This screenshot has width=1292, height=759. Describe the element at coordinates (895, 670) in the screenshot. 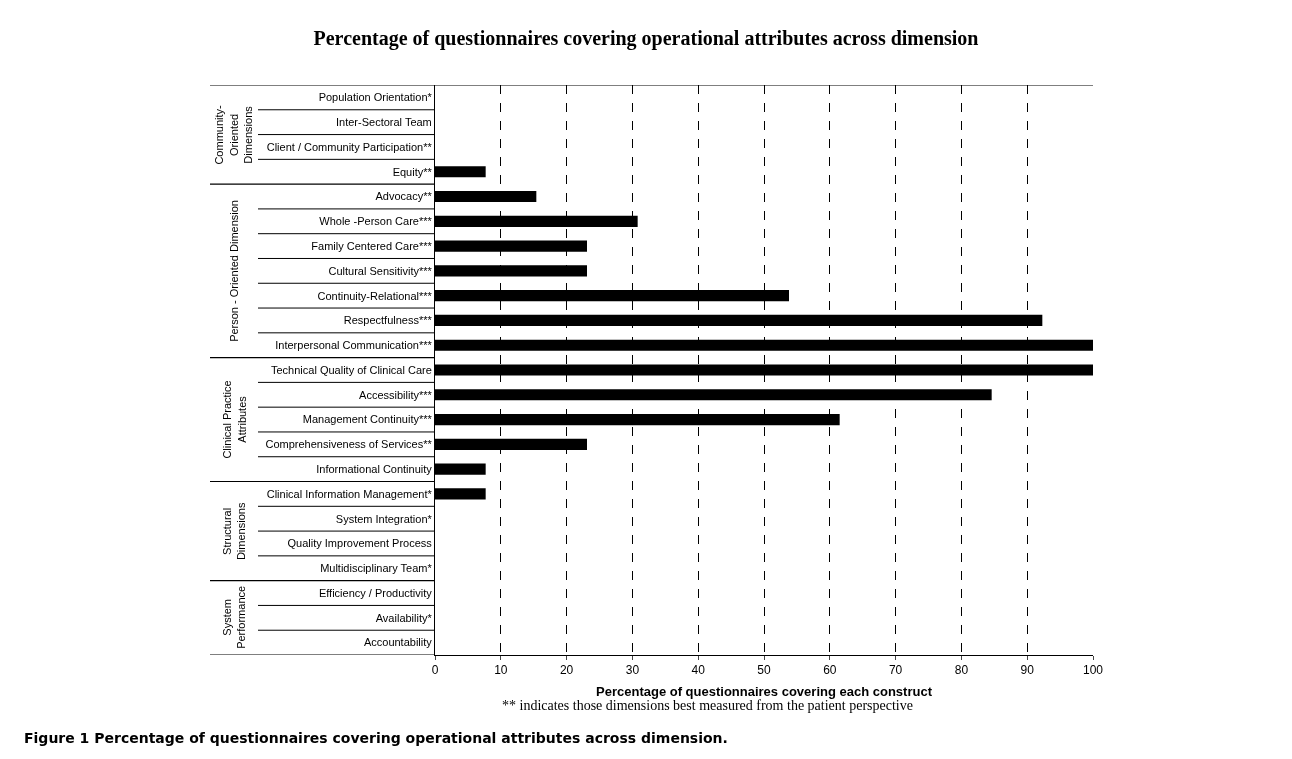

I see `x-tick-label: 70` at that location.